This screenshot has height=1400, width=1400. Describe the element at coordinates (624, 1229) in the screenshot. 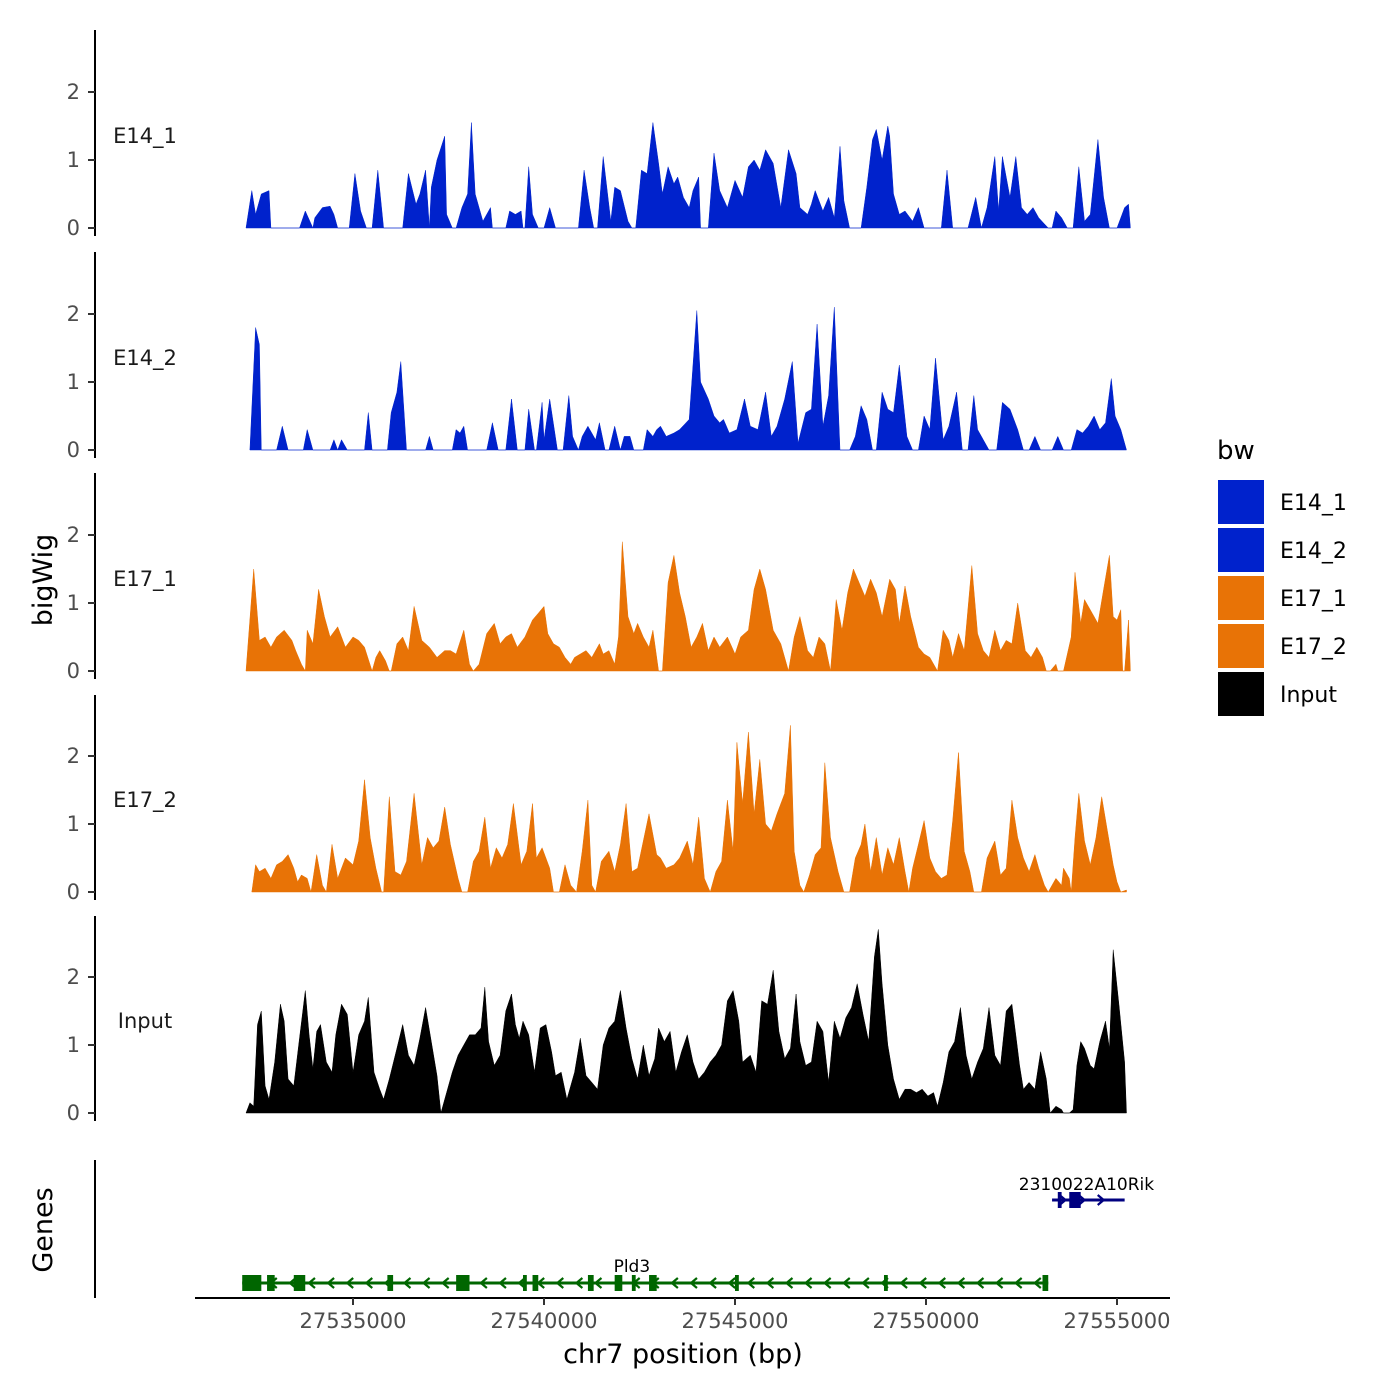

I see `genes-panel: Pld3 2310022A10Rik` at that location.